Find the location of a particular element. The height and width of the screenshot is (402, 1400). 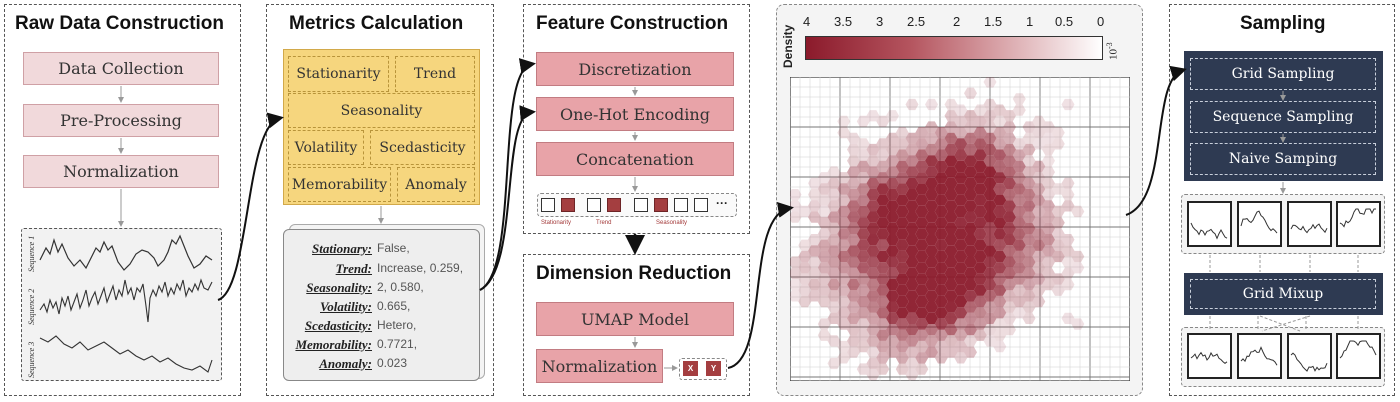

umap-model-step: UMAP Model is located at coordinates (635, 319).